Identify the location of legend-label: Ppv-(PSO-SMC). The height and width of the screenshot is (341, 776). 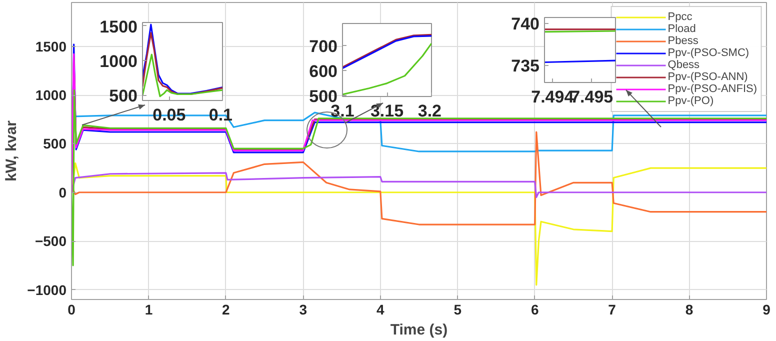
(709, 53).